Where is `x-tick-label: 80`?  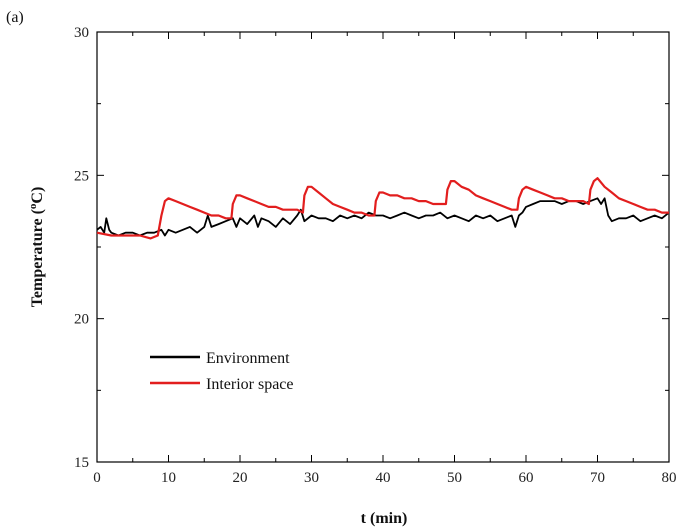
x-tick-label: 80 is located at coordinates (669, 478).